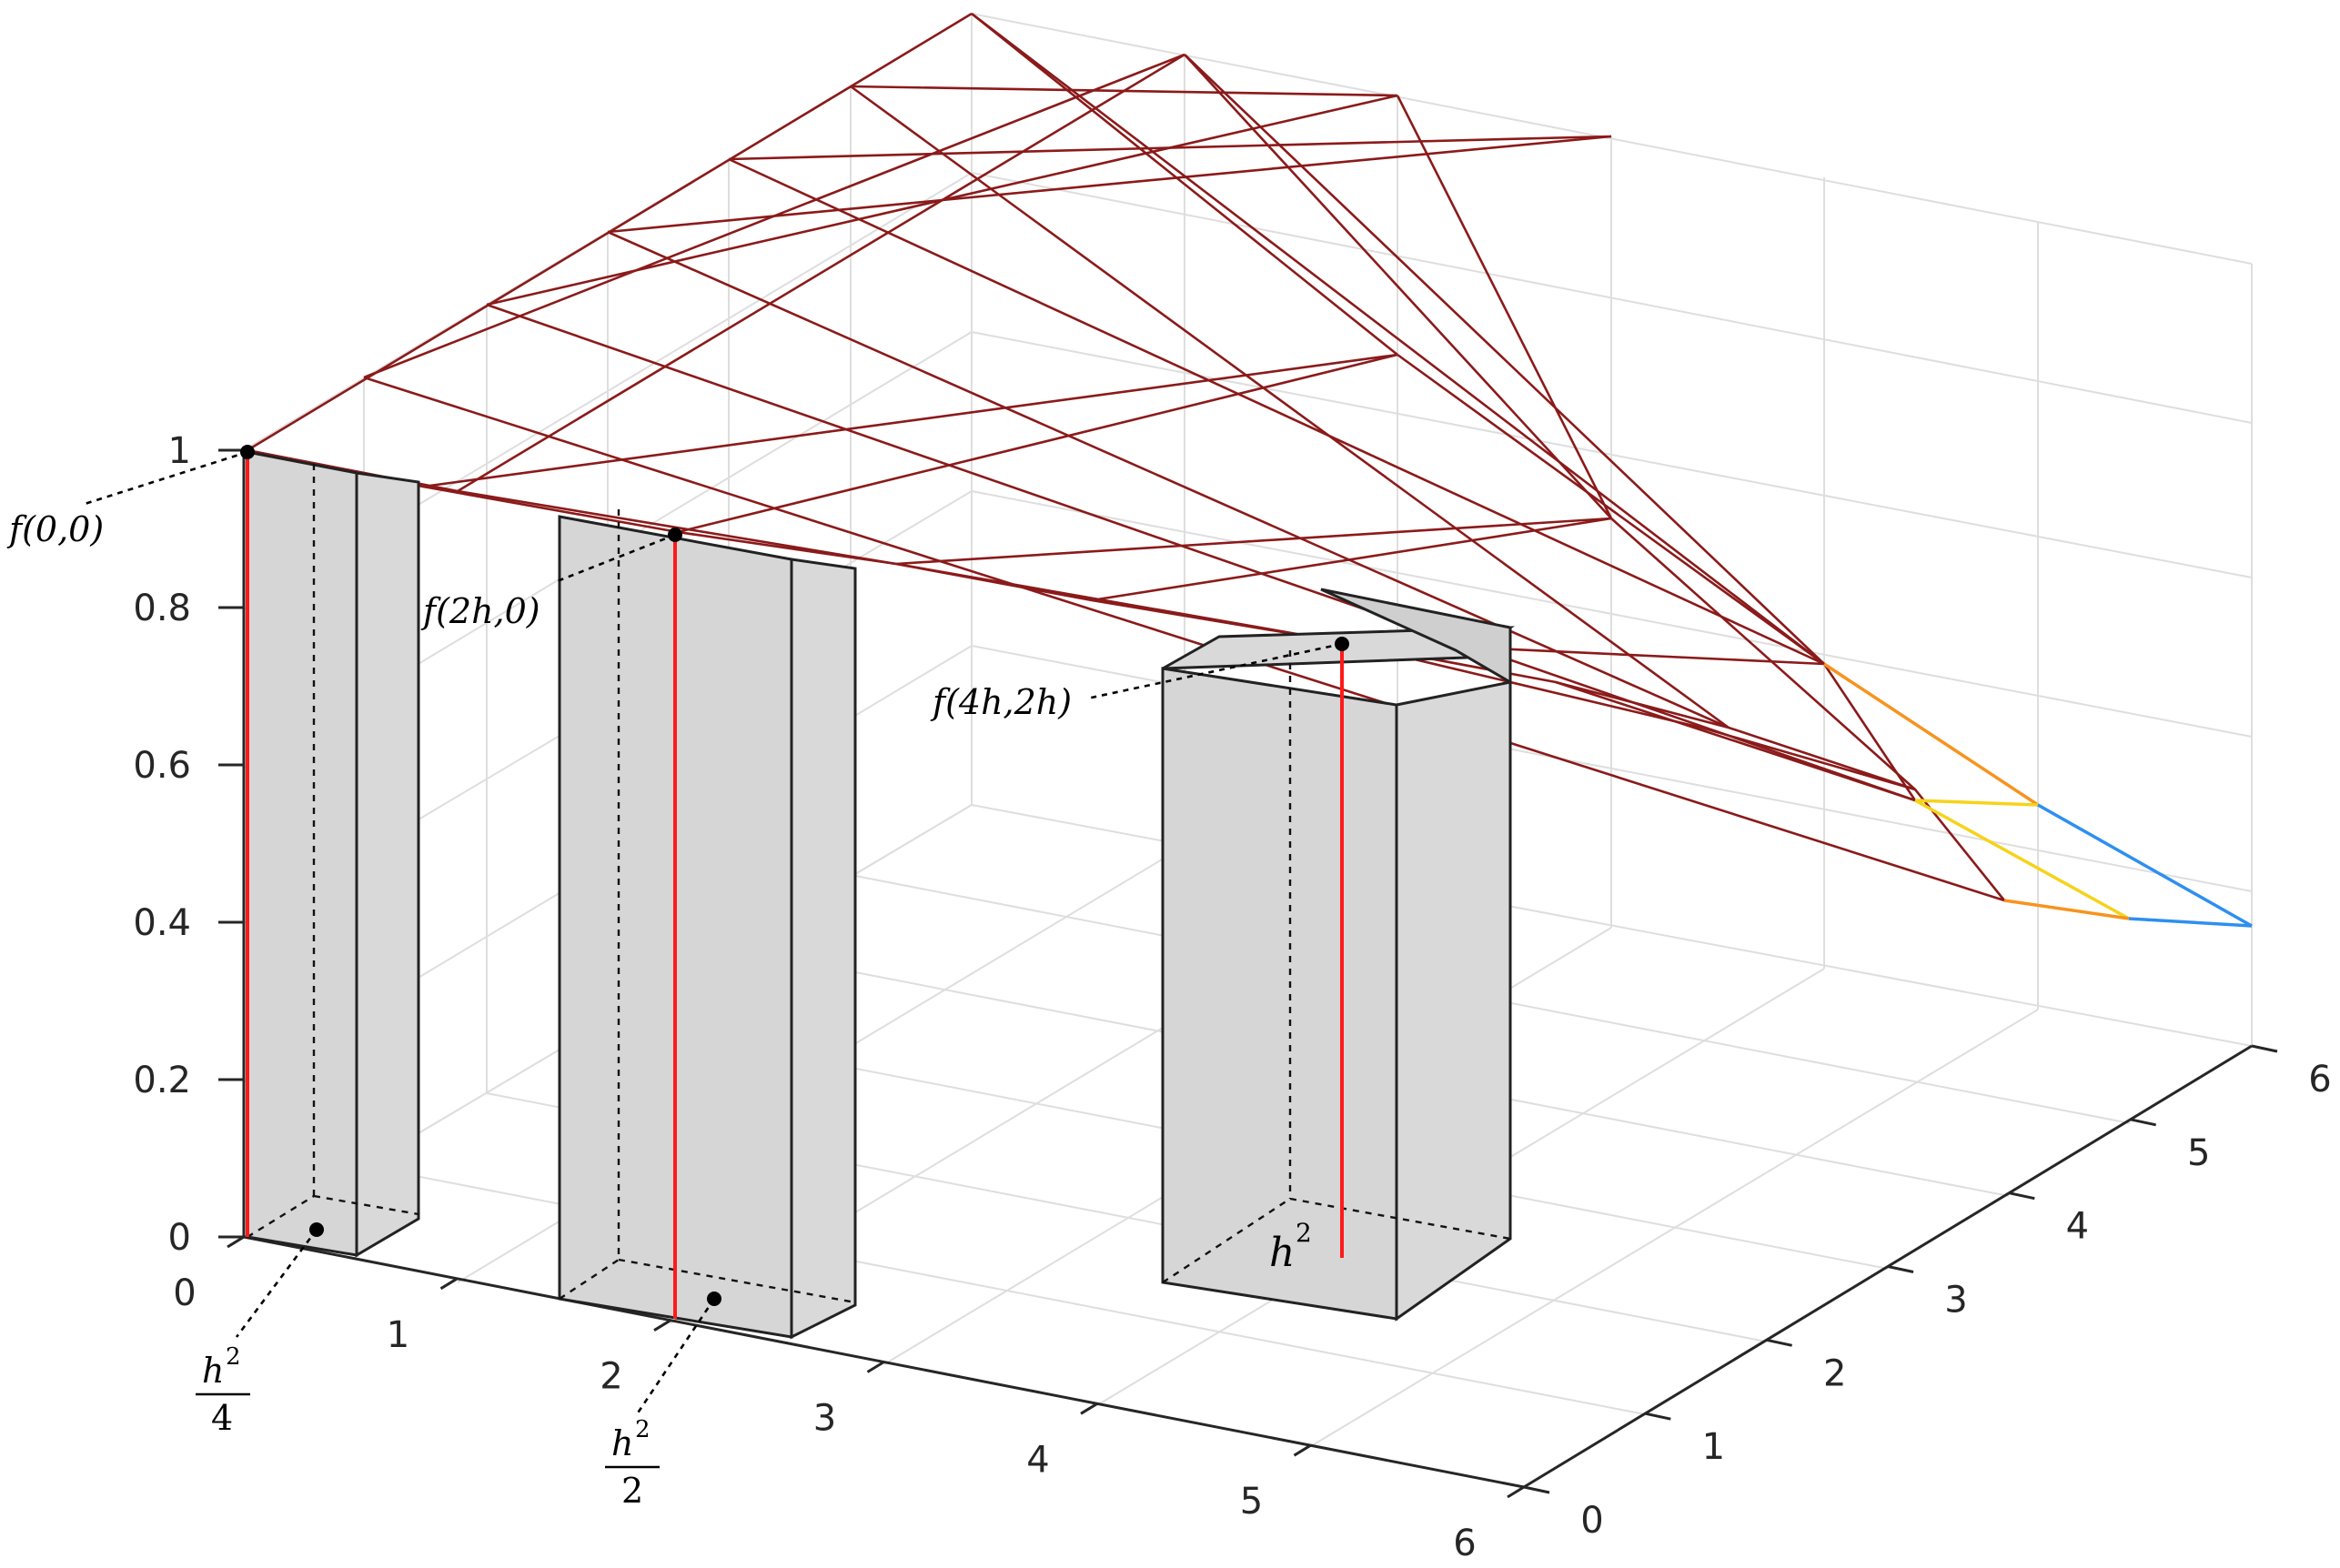 Image resolution: width=2340 pixels, height=1568 pixels. What do you see at coordinates (179, 1238) in the screenshot?
I see `z-tick-label: 0` at bounding box center [179, 1238].